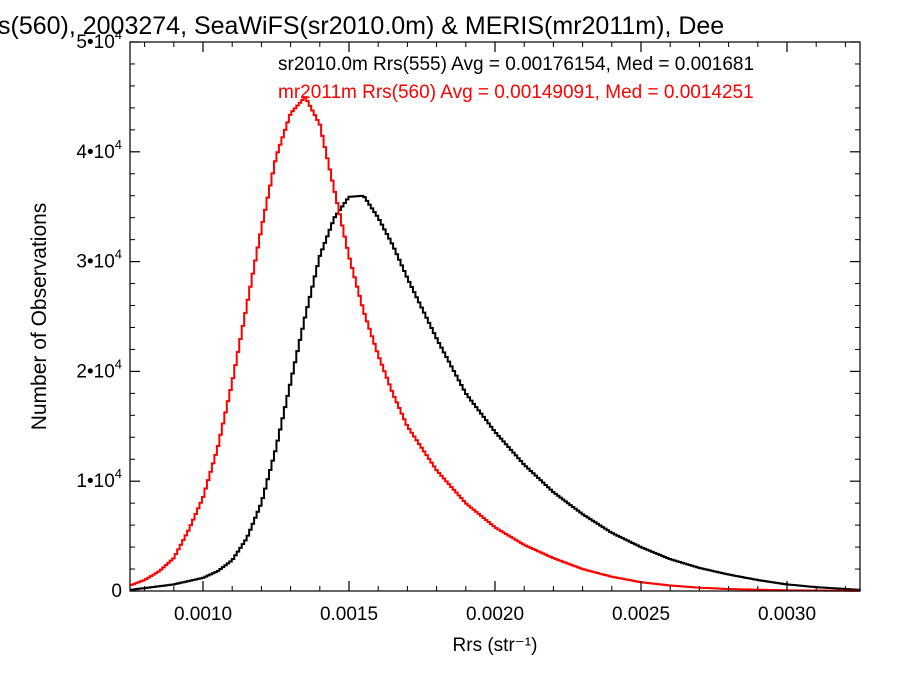 The width and height of the screenshot is (900, 675). Describe the element at coordinates (203, 614) in the screenshot. I see `x-tick-label: 0.0010` at that location.